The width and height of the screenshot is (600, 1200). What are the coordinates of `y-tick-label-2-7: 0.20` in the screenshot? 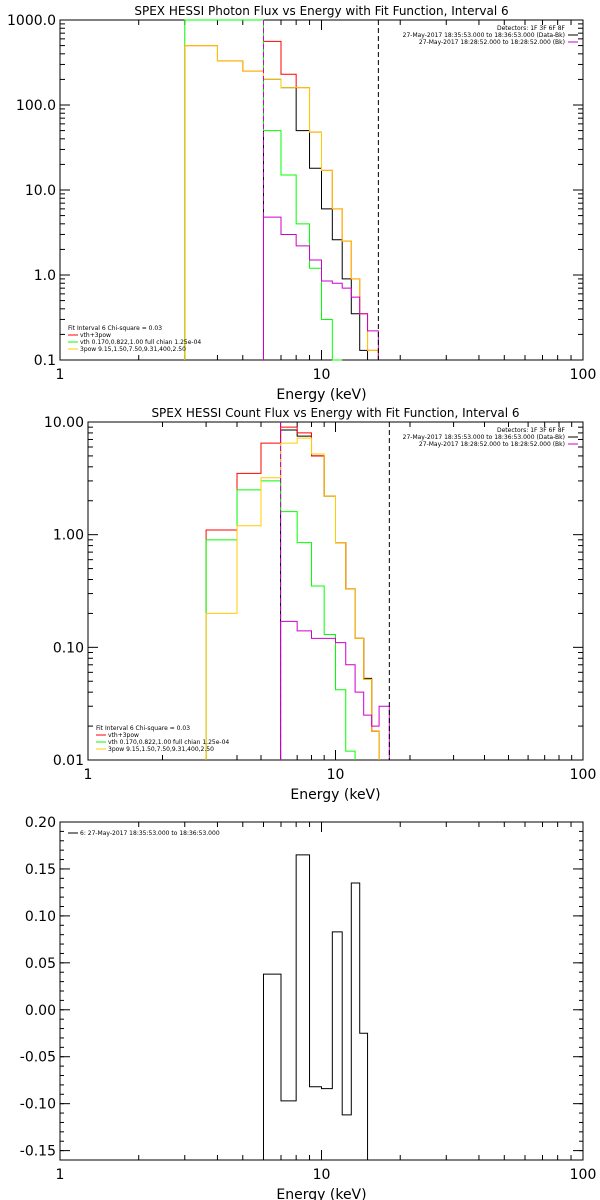 It's located at (40, 823).